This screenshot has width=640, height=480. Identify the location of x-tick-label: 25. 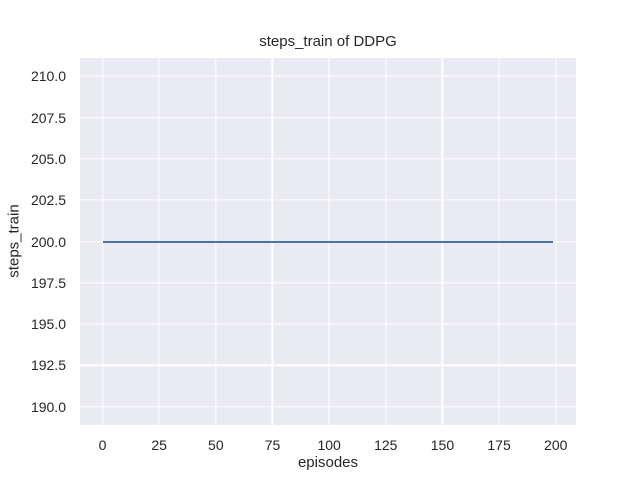
(159, 445).